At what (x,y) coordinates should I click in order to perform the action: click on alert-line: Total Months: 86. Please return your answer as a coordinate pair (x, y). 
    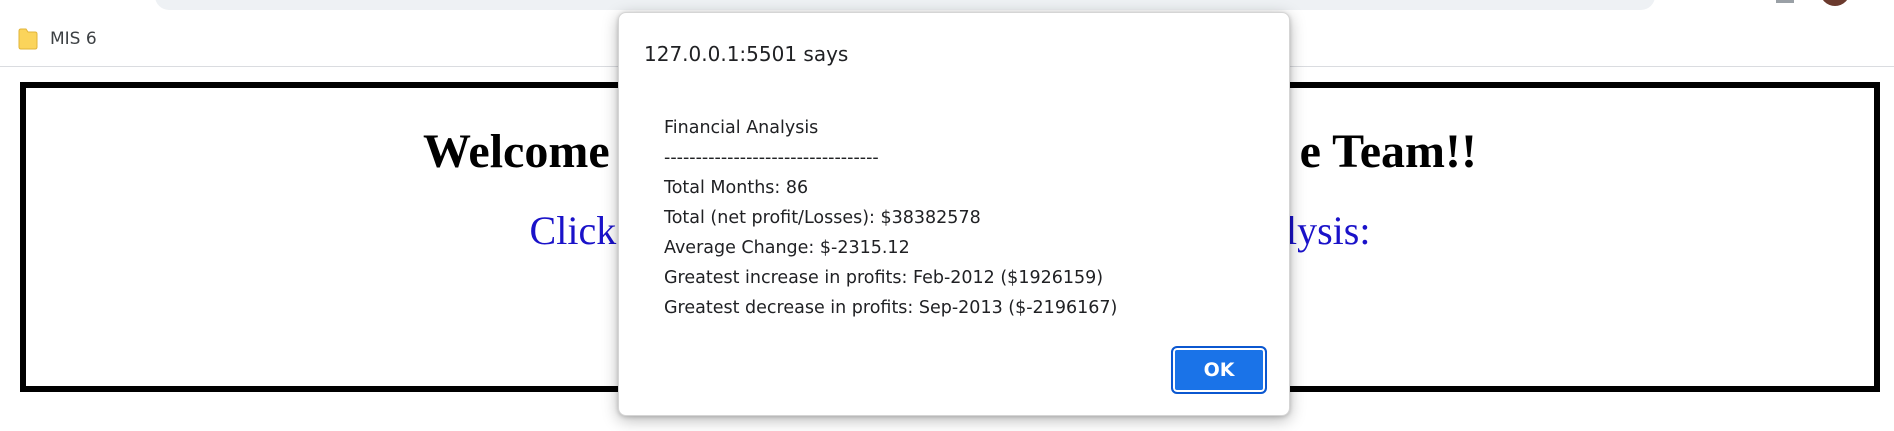
    Looking at the image, I should click on (736, 188).